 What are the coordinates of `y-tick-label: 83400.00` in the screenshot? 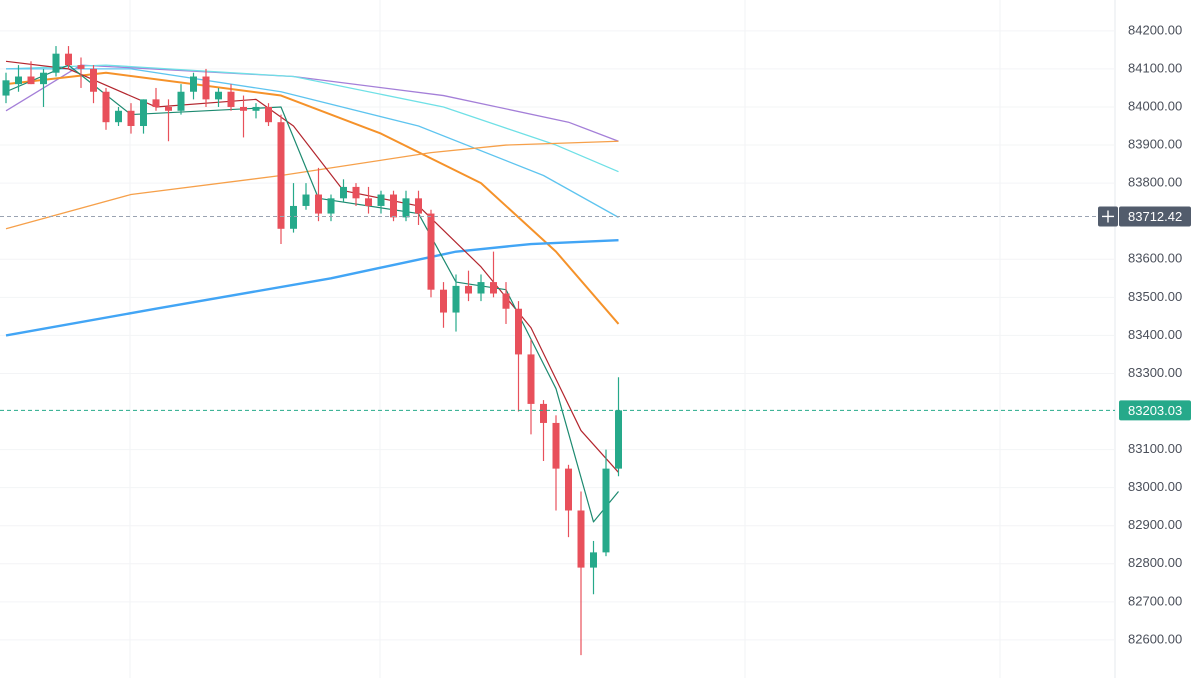 It's located at (1155, 334).